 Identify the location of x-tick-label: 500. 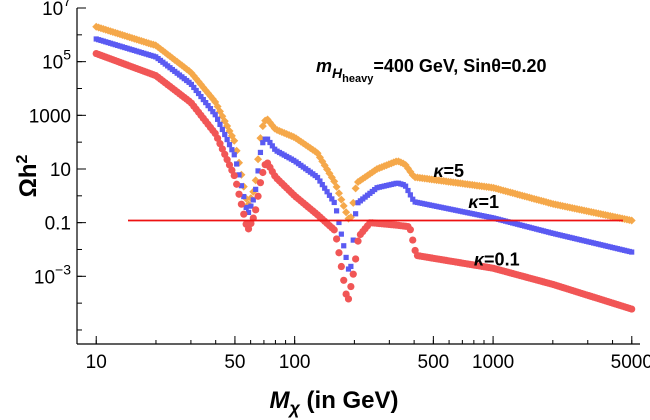
(434, 362).